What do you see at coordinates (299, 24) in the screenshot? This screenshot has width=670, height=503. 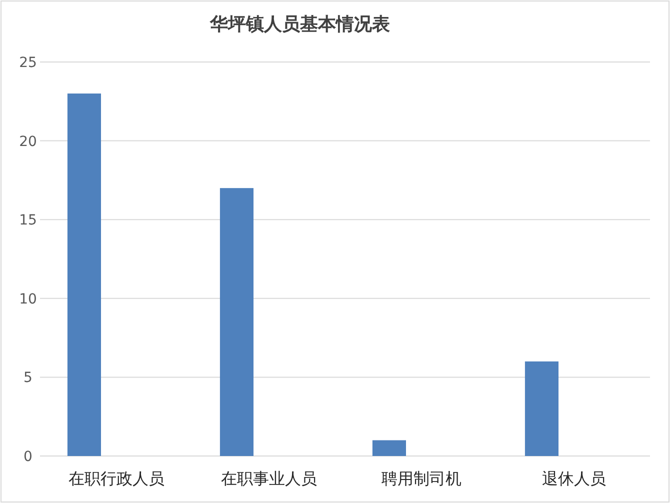 I see `chart-title: 华坪镇人员基本情况表` at bounding box center [299, 24].